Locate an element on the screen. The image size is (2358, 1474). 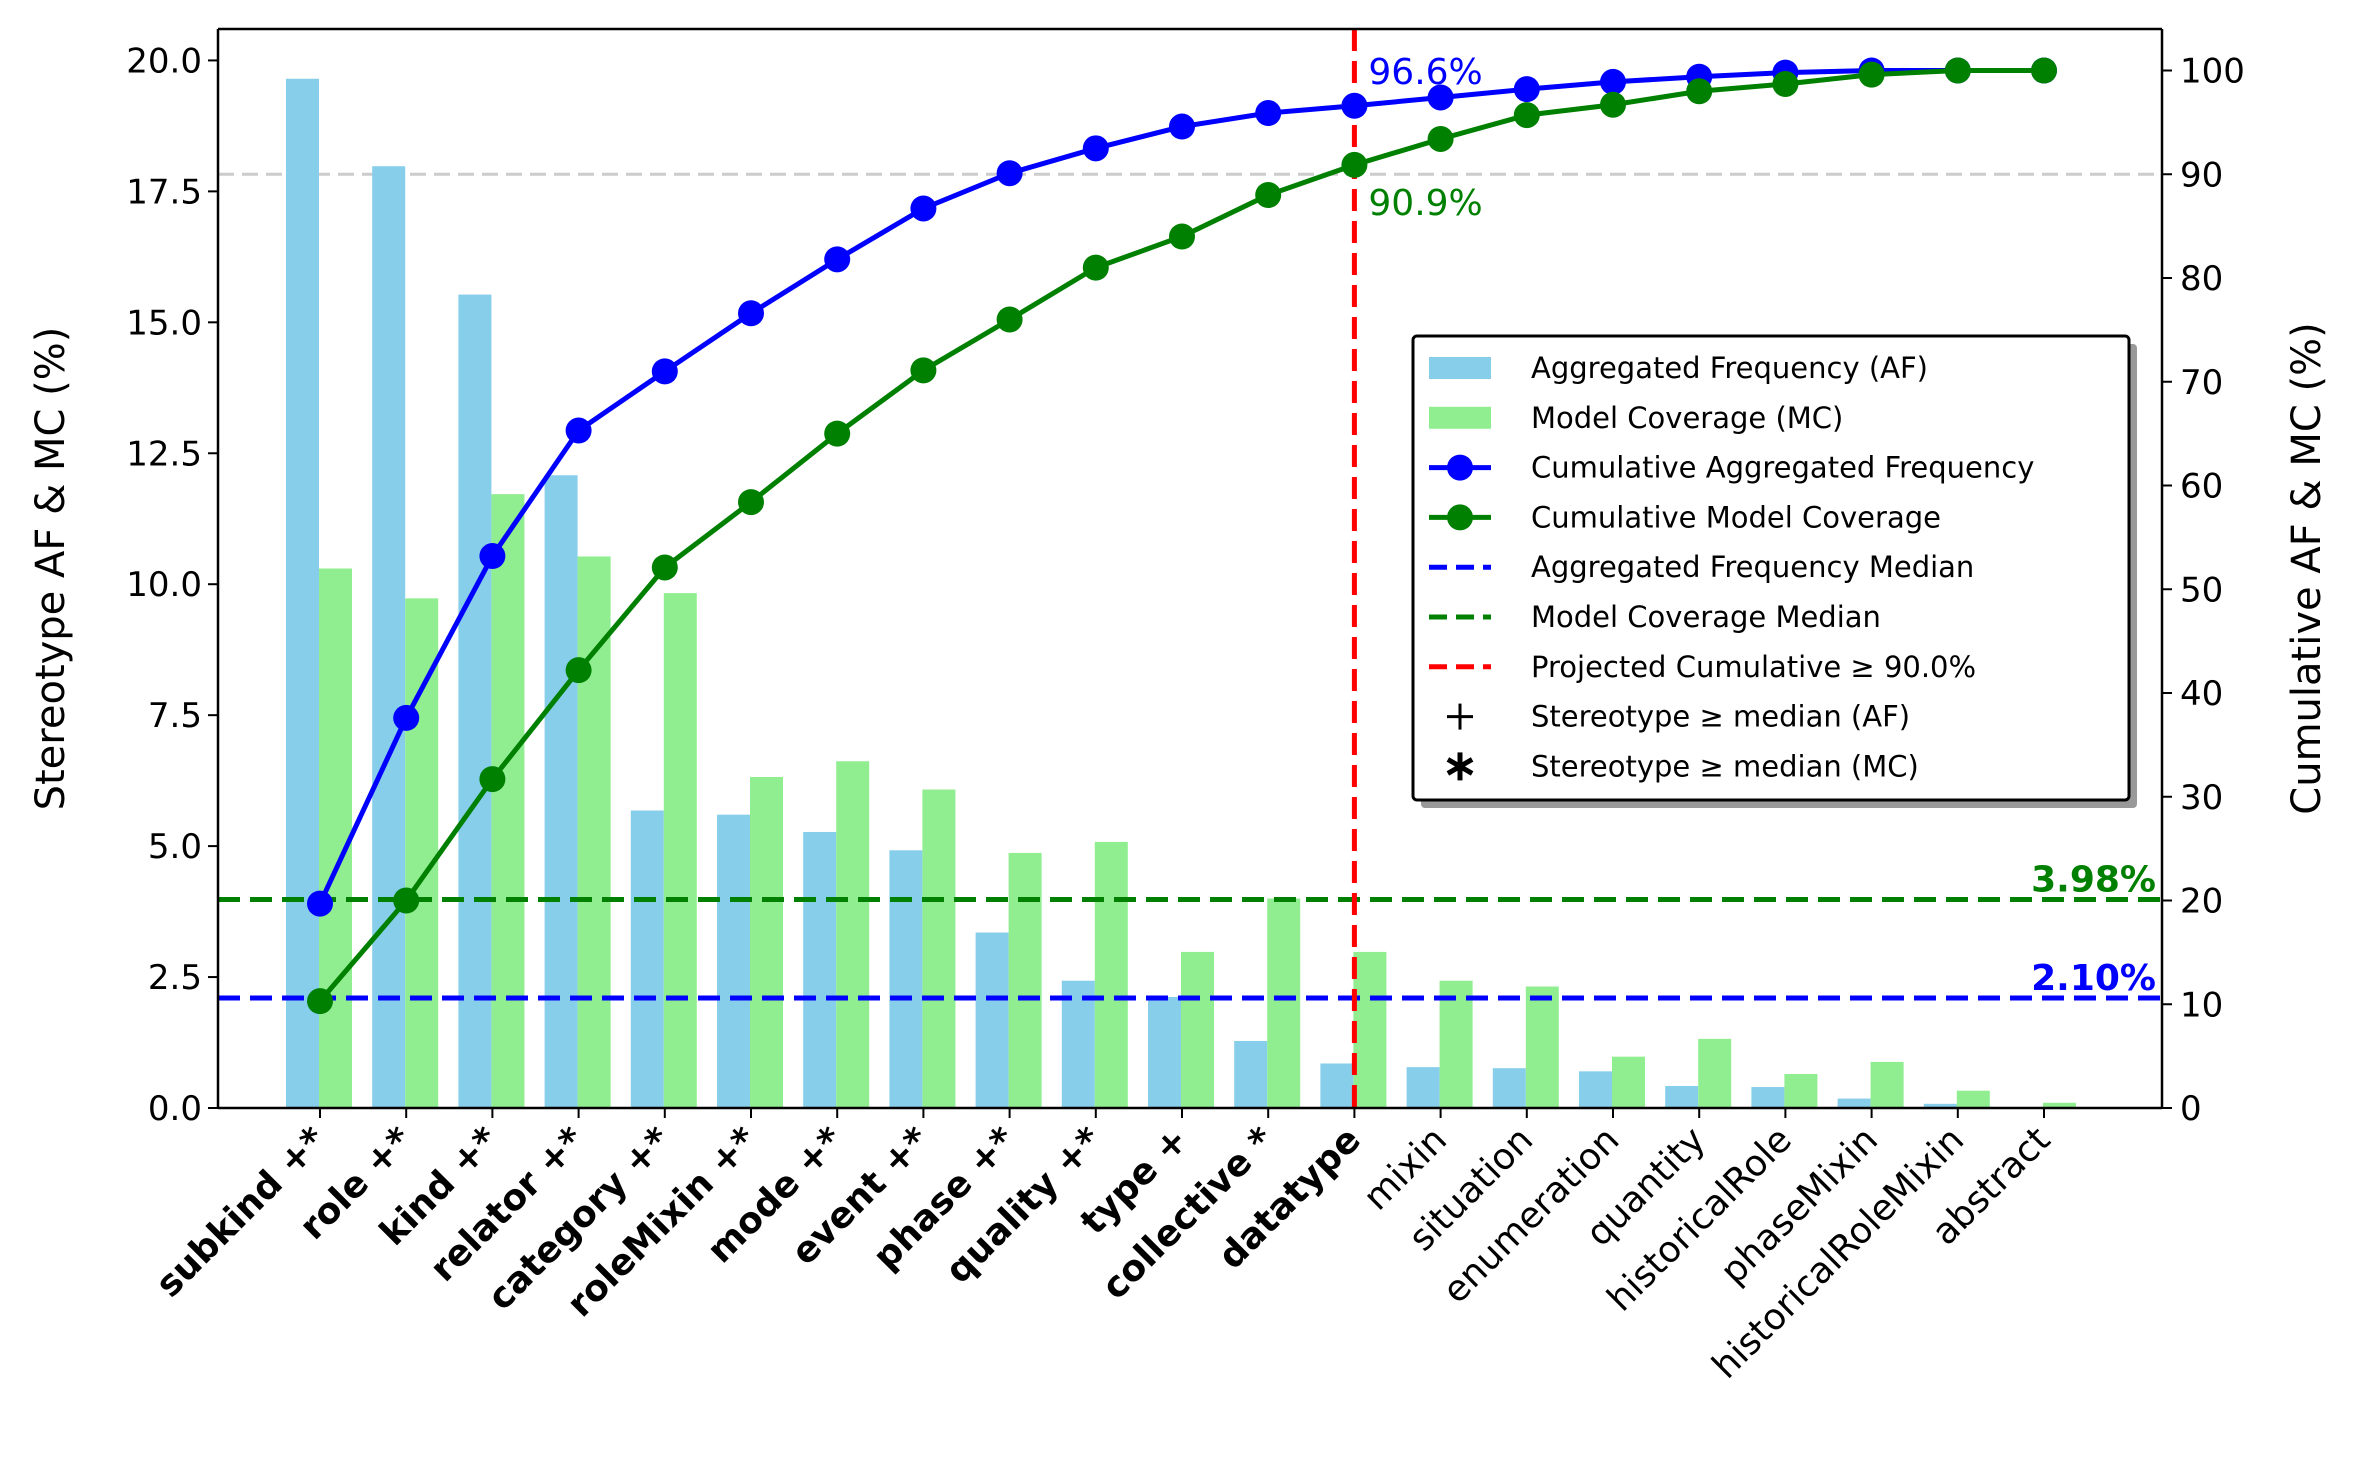
left-tick-label: 0.0 is located at coordinates (175, 1109).